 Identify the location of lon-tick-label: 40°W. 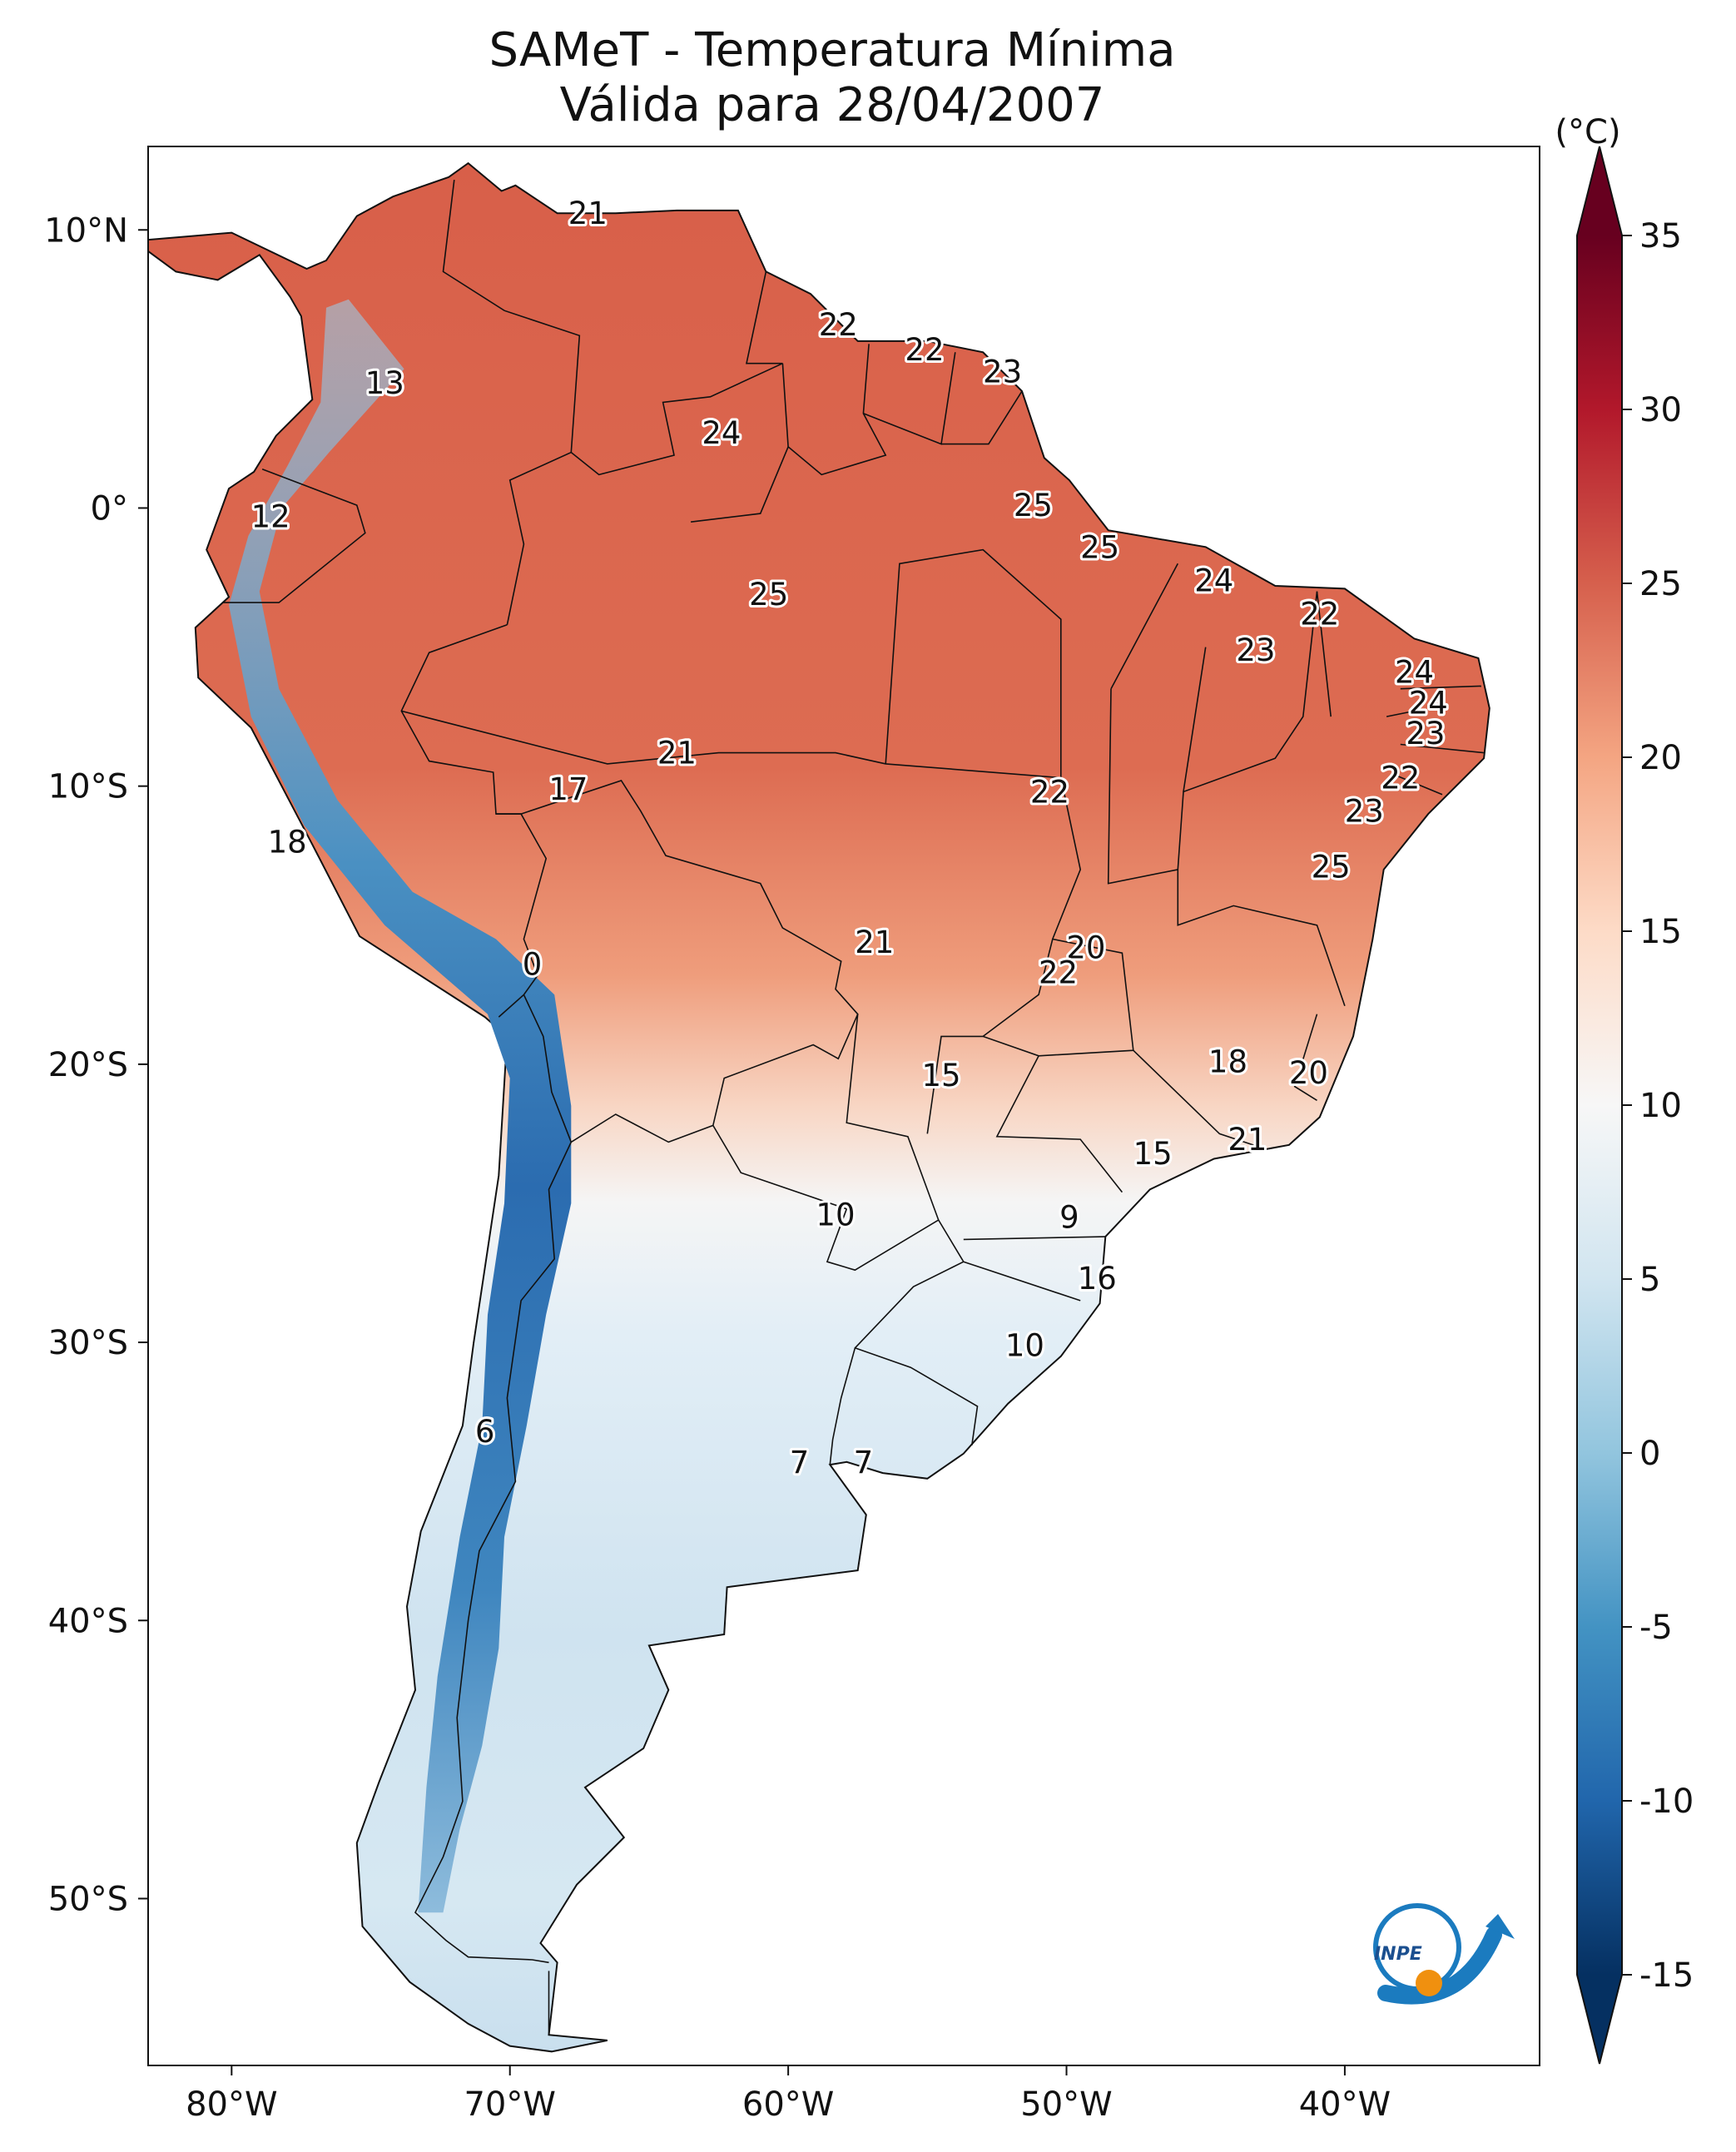
(1345, 2104).